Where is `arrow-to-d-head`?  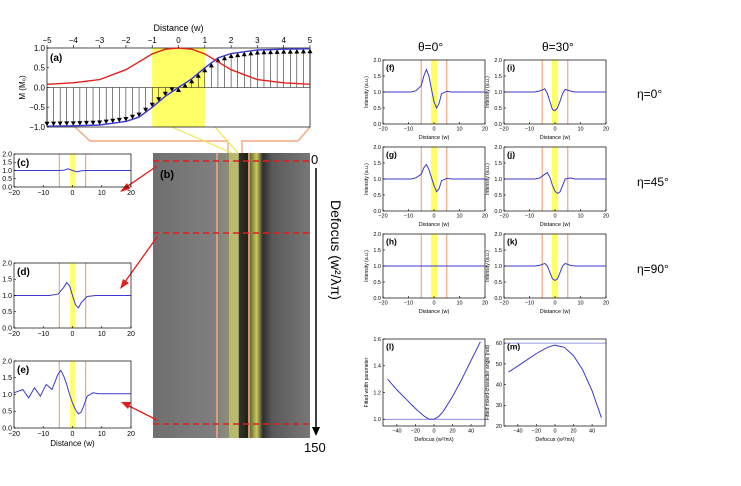
arrow-to-d-head is located at coordinates (124, 284).